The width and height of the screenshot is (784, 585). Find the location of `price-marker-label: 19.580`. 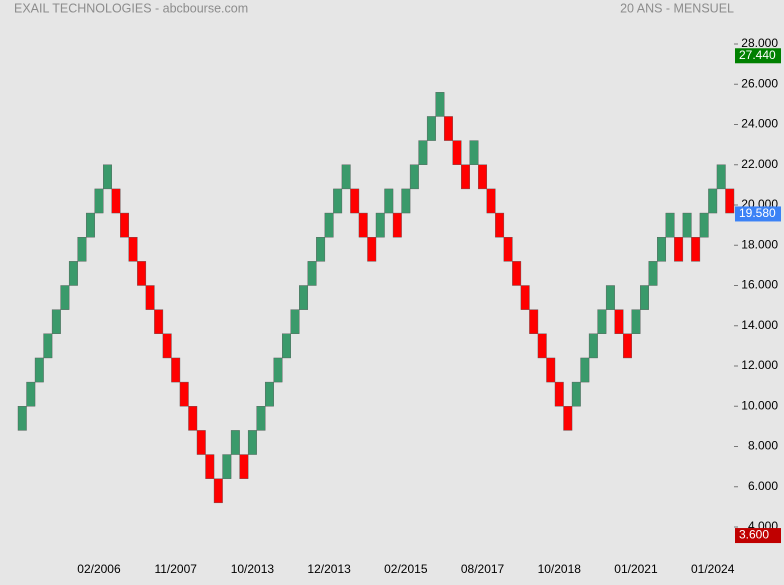

price-marker-label: 19.580 is located at coordinates (757, 213).